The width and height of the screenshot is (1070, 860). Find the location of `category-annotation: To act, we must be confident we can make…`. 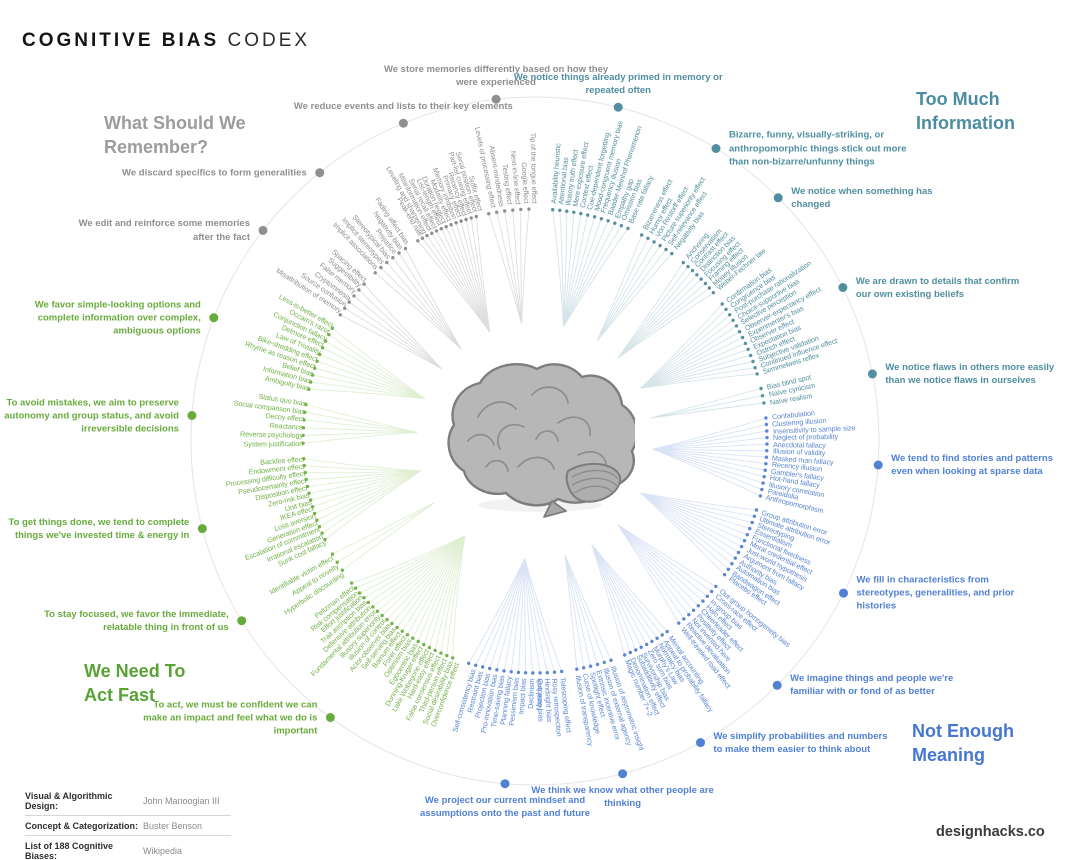

category-annotation: To act, we must be confident we can make… is located at coordinates (230, 717).